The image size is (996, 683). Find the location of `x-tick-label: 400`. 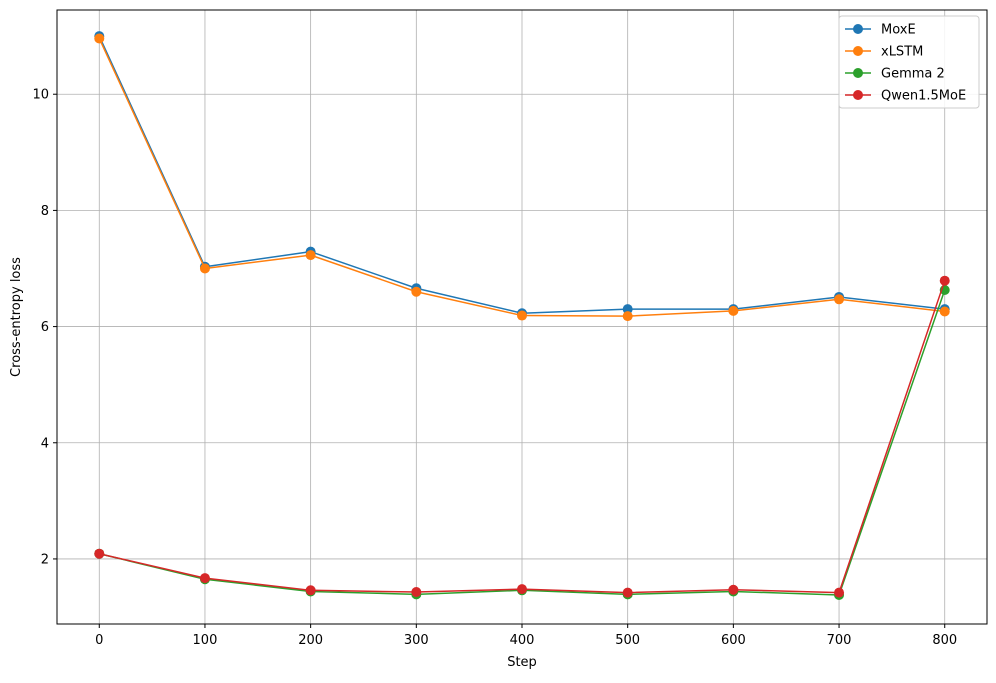

x-tick-label: 400 is located at coordinates (522, 640).